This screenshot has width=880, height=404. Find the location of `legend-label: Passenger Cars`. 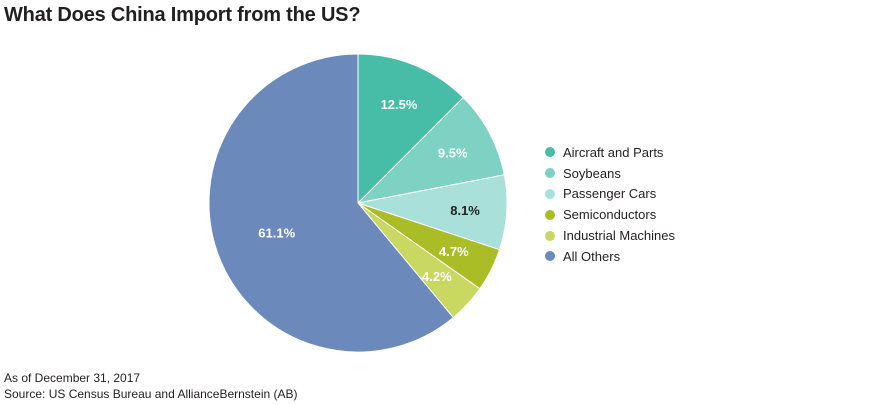

legend-label: Passenger Cars is located at coordinates (610, 194).